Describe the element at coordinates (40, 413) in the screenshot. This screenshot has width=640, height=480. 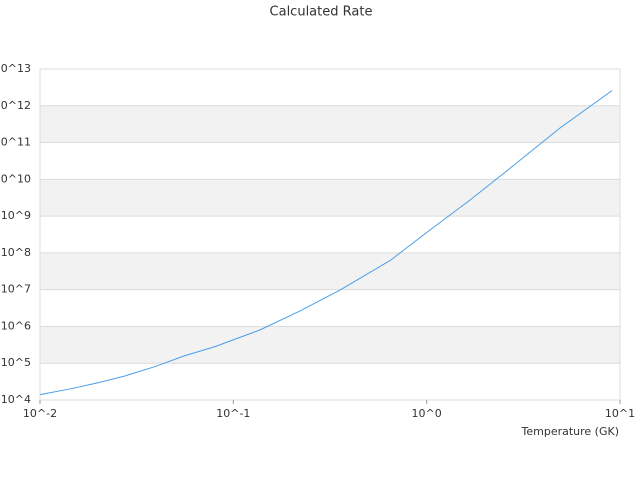
I see `x-tick-label: 10^-2` at that location.